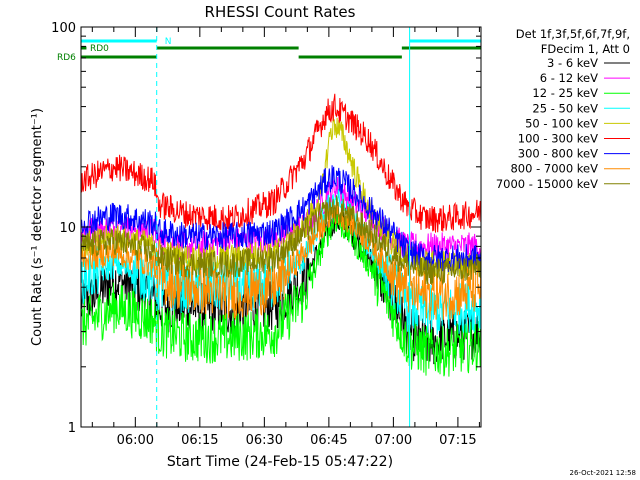 The image size is (640, 480). What do you see at coordinates (457, 440) in the screenshot?
I see `x-tick-label: 07:15` at bounding box center [457, 440].